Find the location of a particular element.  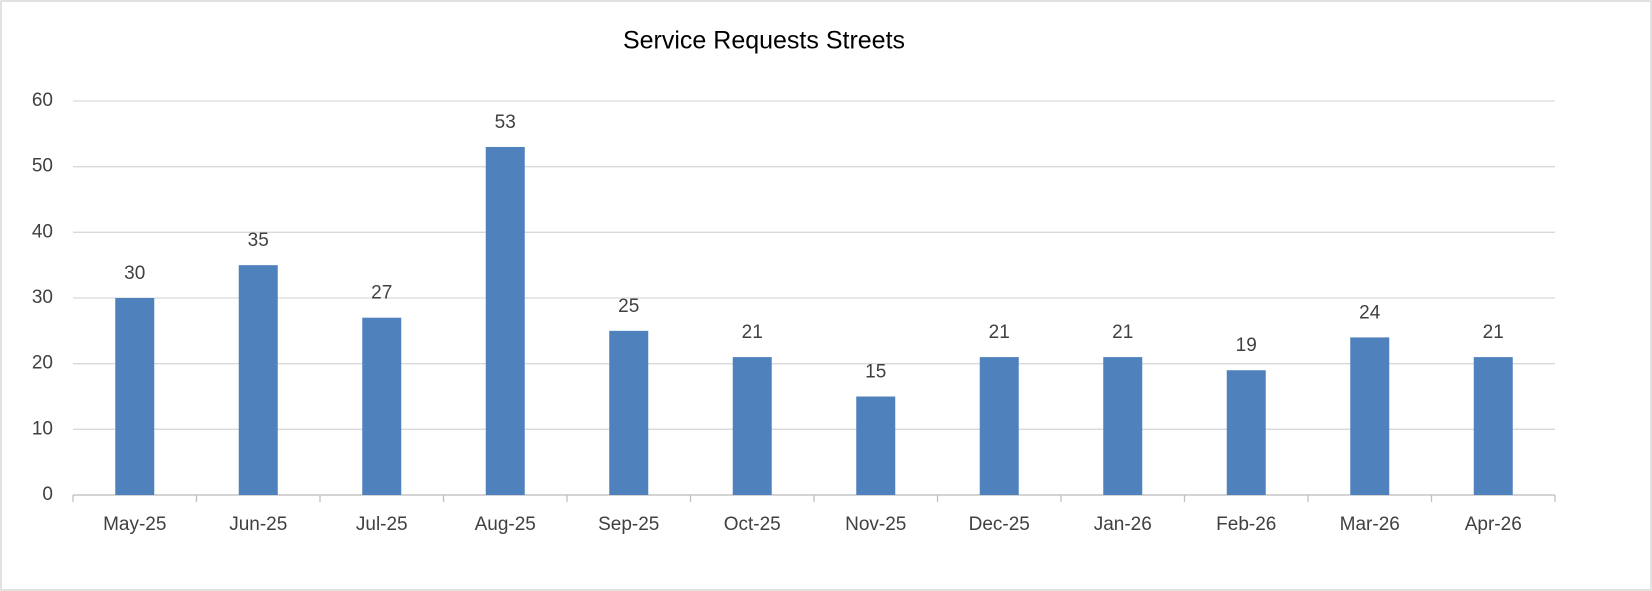

data-label: 25 is located at coordinates (628, 306).